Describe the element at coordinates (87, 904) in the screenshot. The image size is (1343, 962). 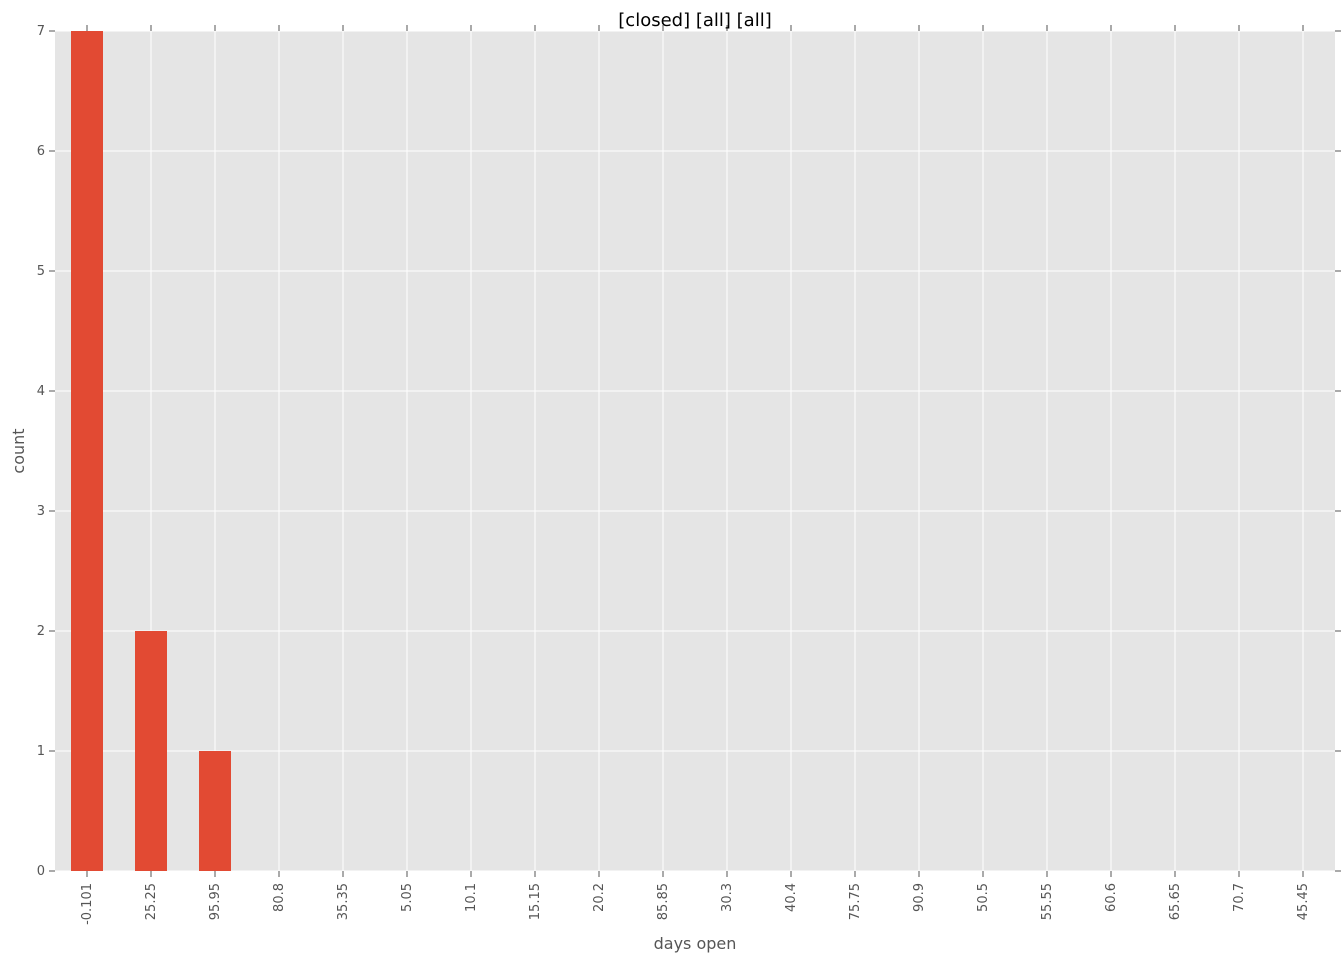
I see `x-tick-label: -0.101` at that location.